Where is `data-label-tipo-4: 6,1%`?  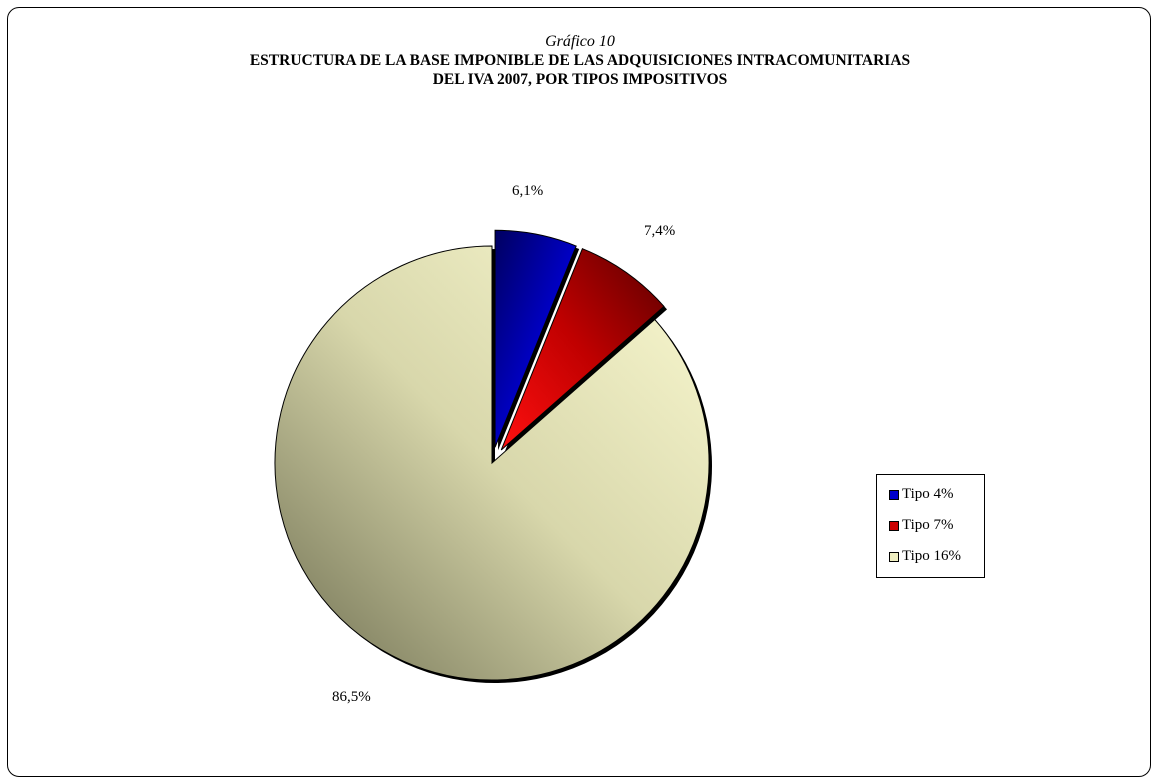 data-label-tipo-4: 6,1% is located at coordinates (527, 191).